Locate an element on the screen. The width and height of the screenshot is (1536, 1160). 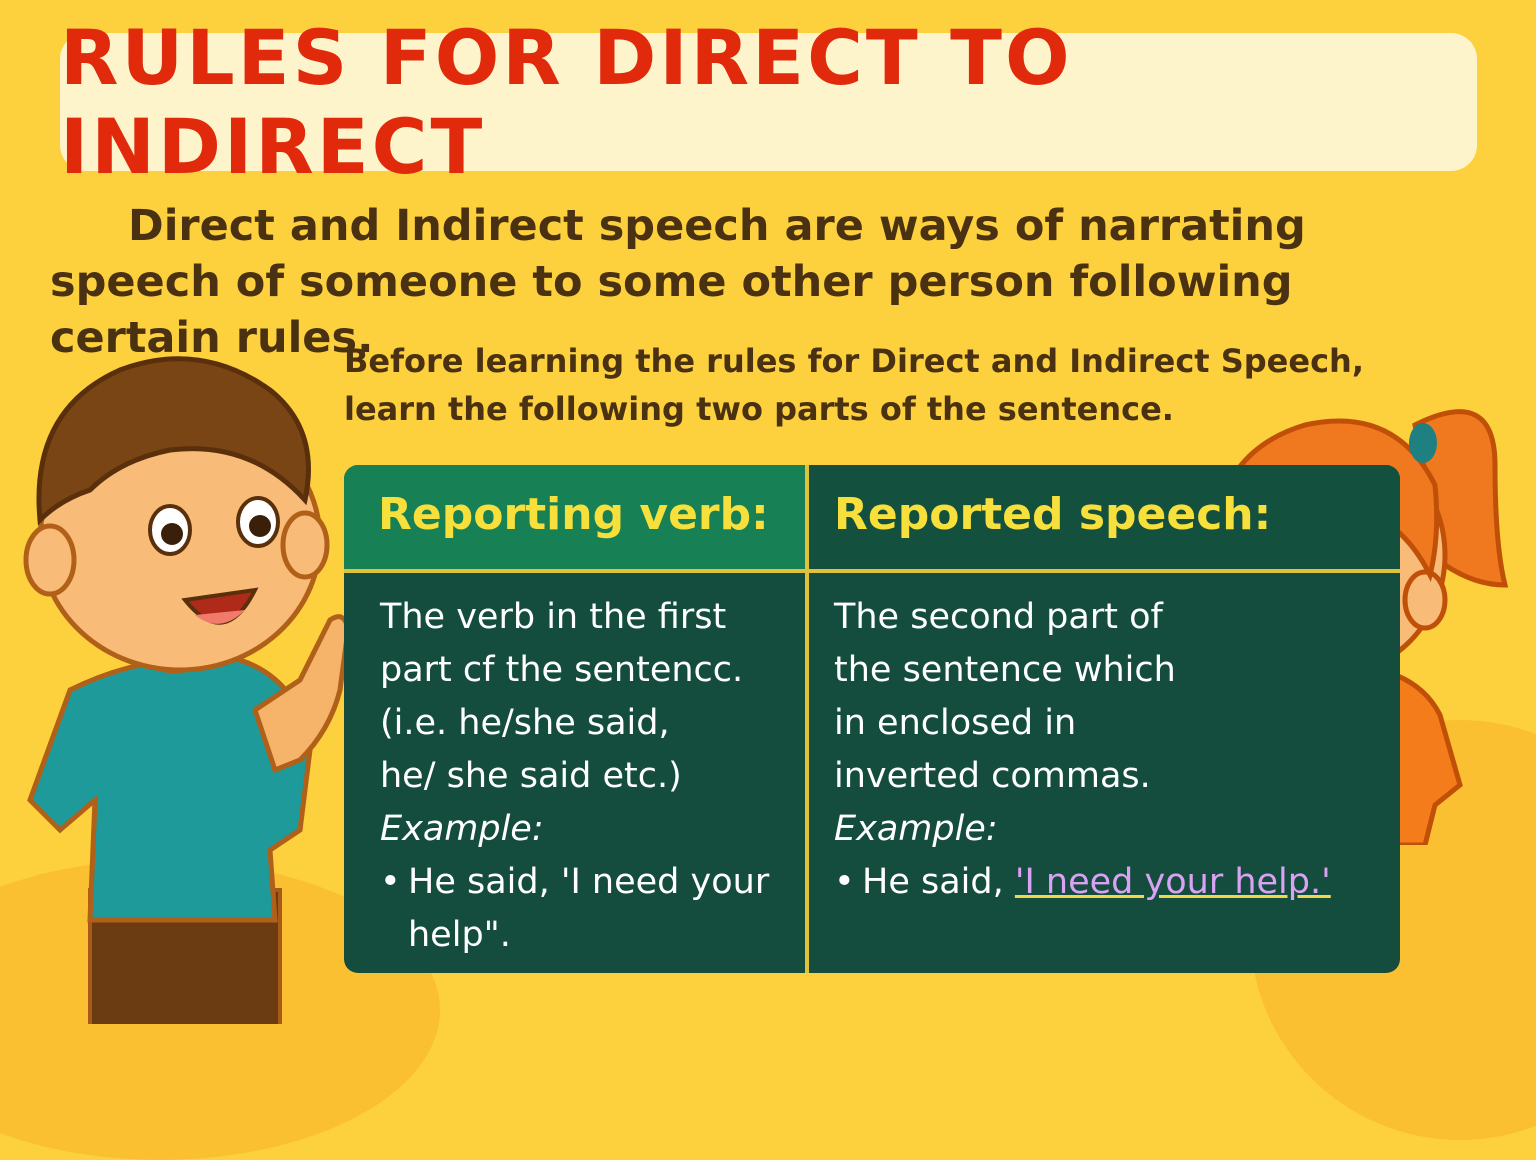
example-prefix: He said, is located at coordinates (938, 882).